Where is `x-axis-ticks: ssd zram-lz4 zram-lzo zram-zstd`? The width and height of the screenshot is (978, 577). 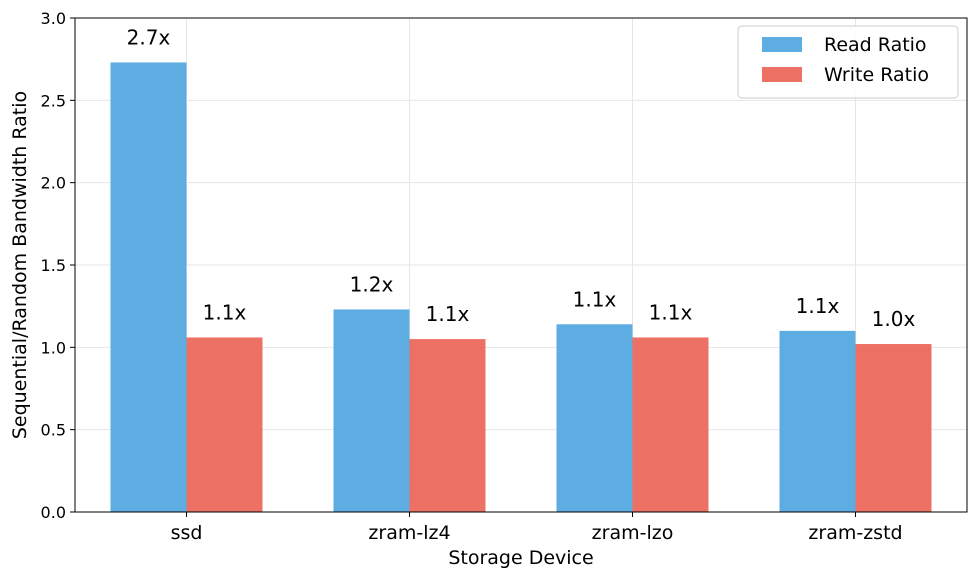 x-axis-ticks: ssd zram-lz4 zram-lzo zram-zstd is located at coordinates (537, 528).